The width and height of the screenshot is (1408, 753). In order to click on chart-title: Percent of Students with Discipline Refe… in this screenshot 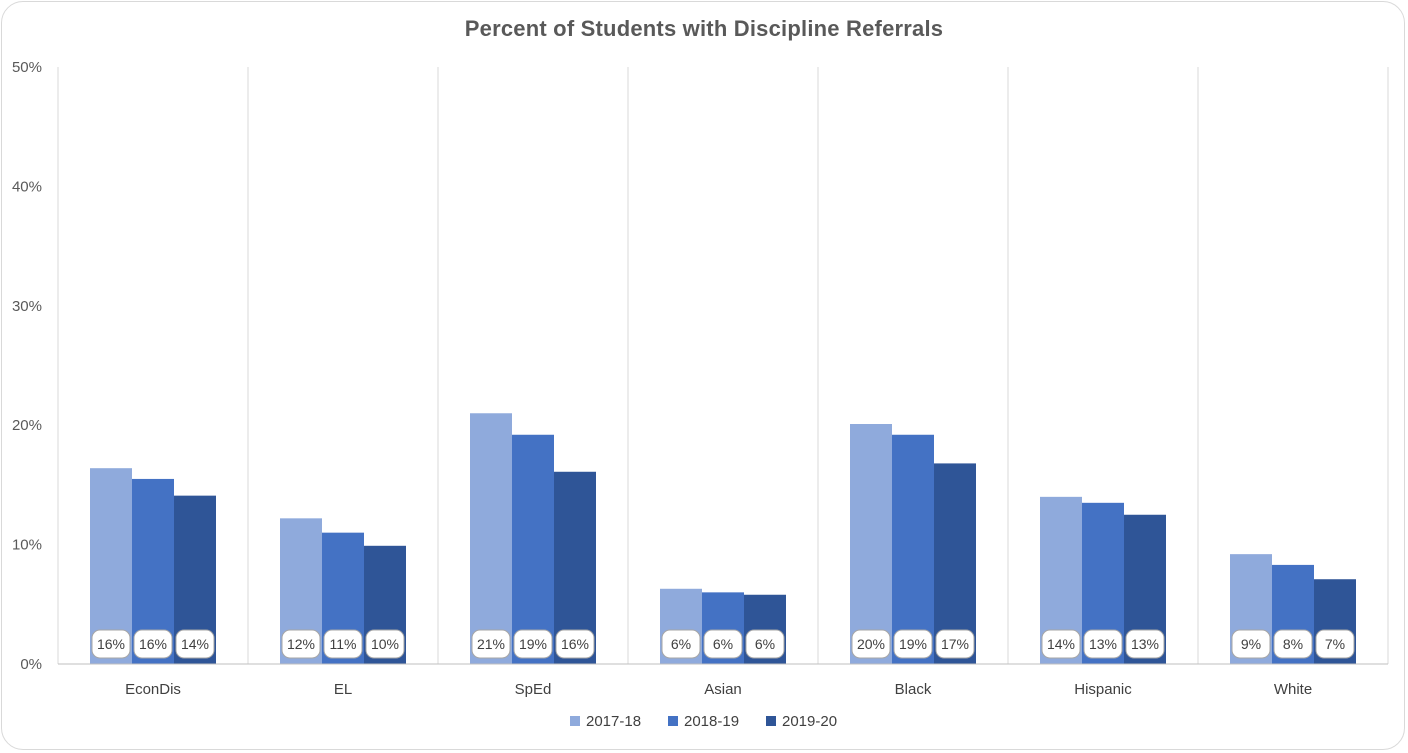, I will do `click(704, 28)`.